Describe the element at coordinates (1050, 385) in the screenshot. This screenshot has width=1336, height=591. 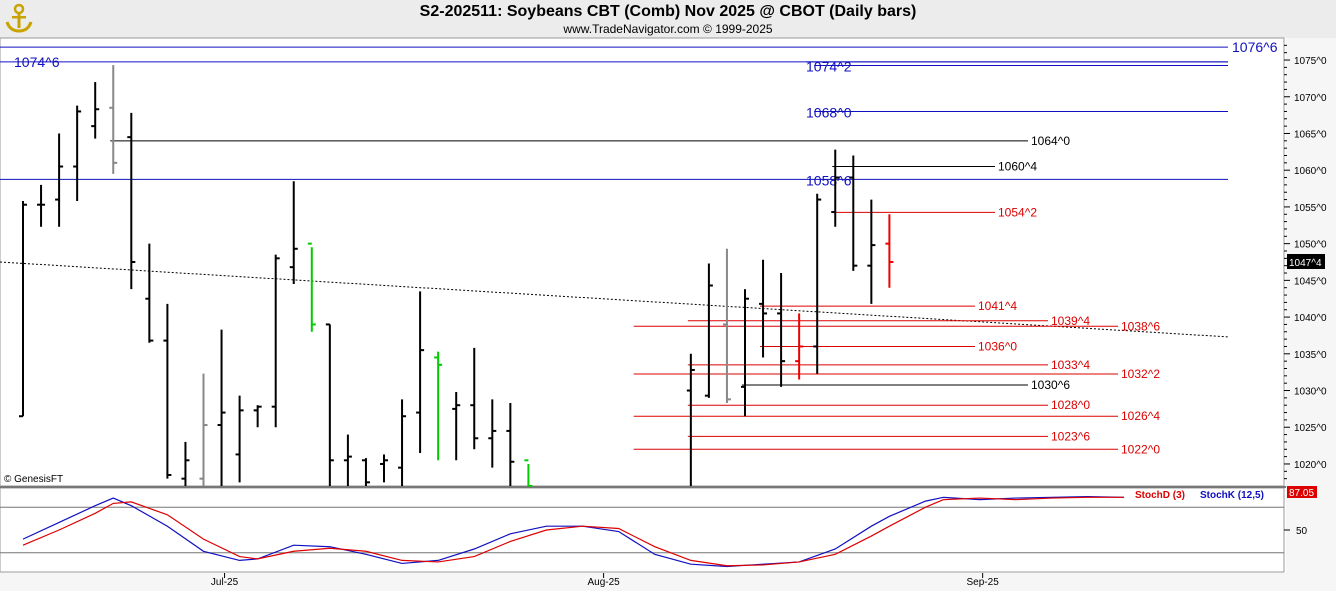
I see `level-label: 1030^6` at that location.